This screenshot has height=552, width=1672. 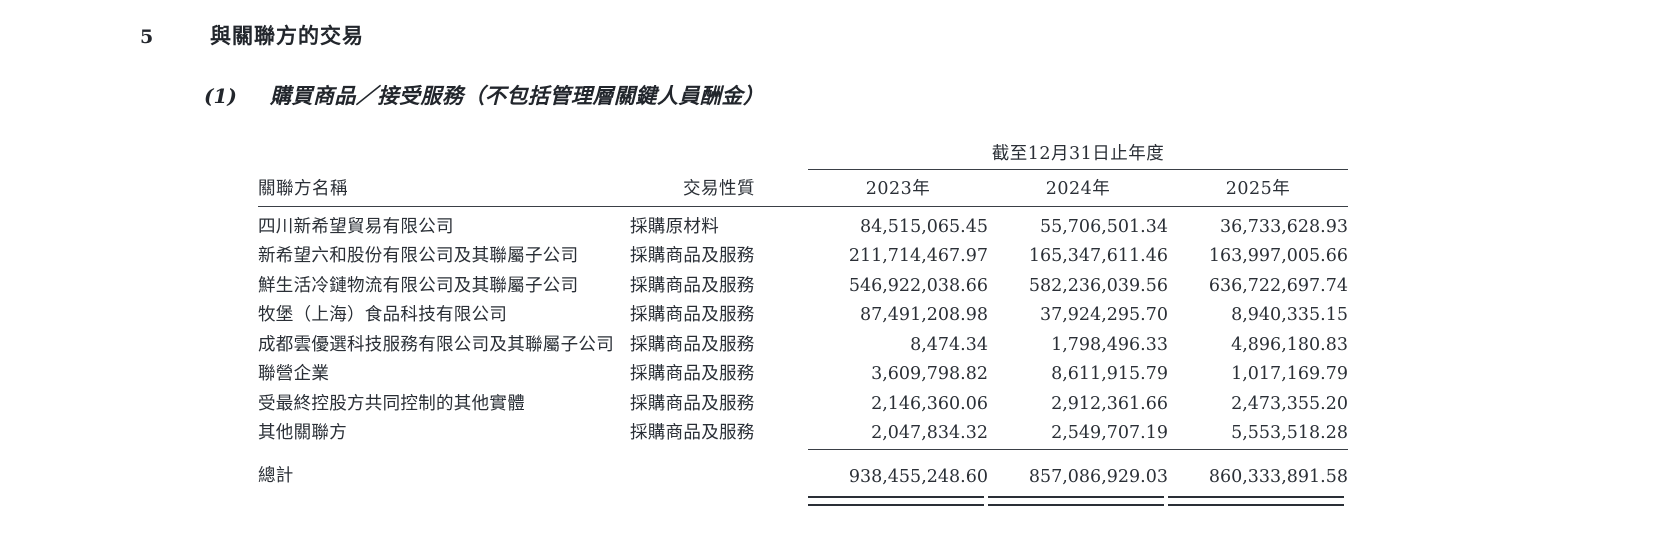 What do you see at coordinates (1278, 285) in the screenshot?
I see `amount-2025: 636,722,697.74` at bounding box center [1278, 285].